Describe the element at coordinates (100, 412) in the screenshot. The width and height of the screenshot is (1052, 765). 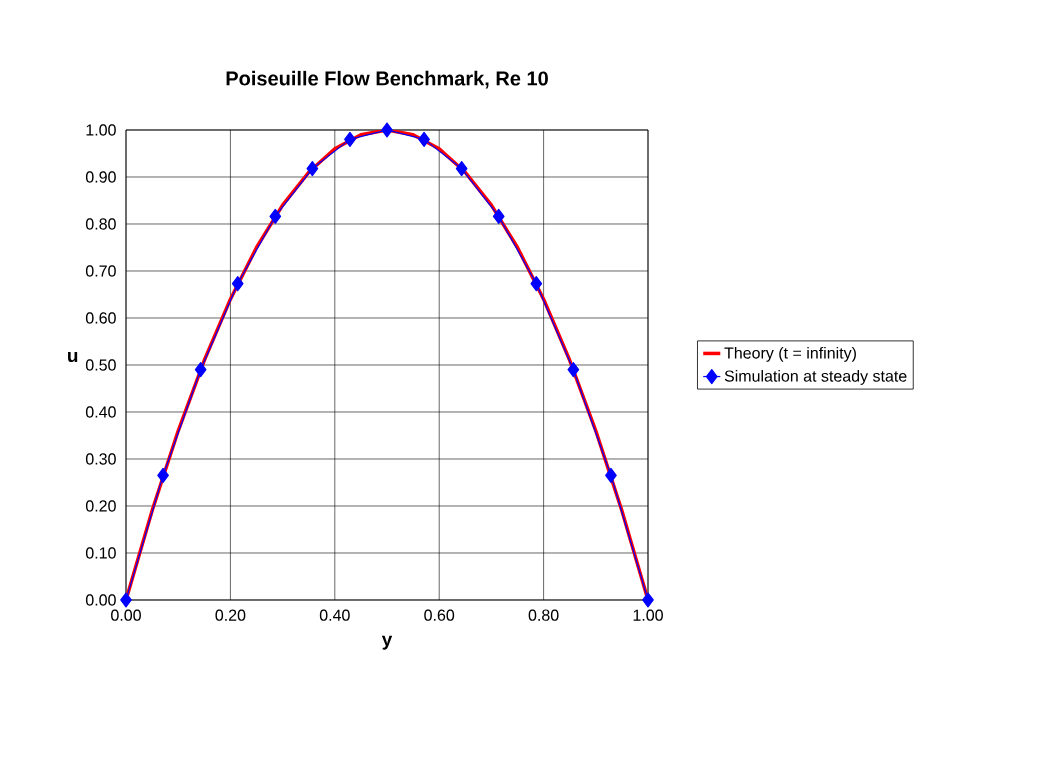
I see `y-tick-label: 0.40` at that location.